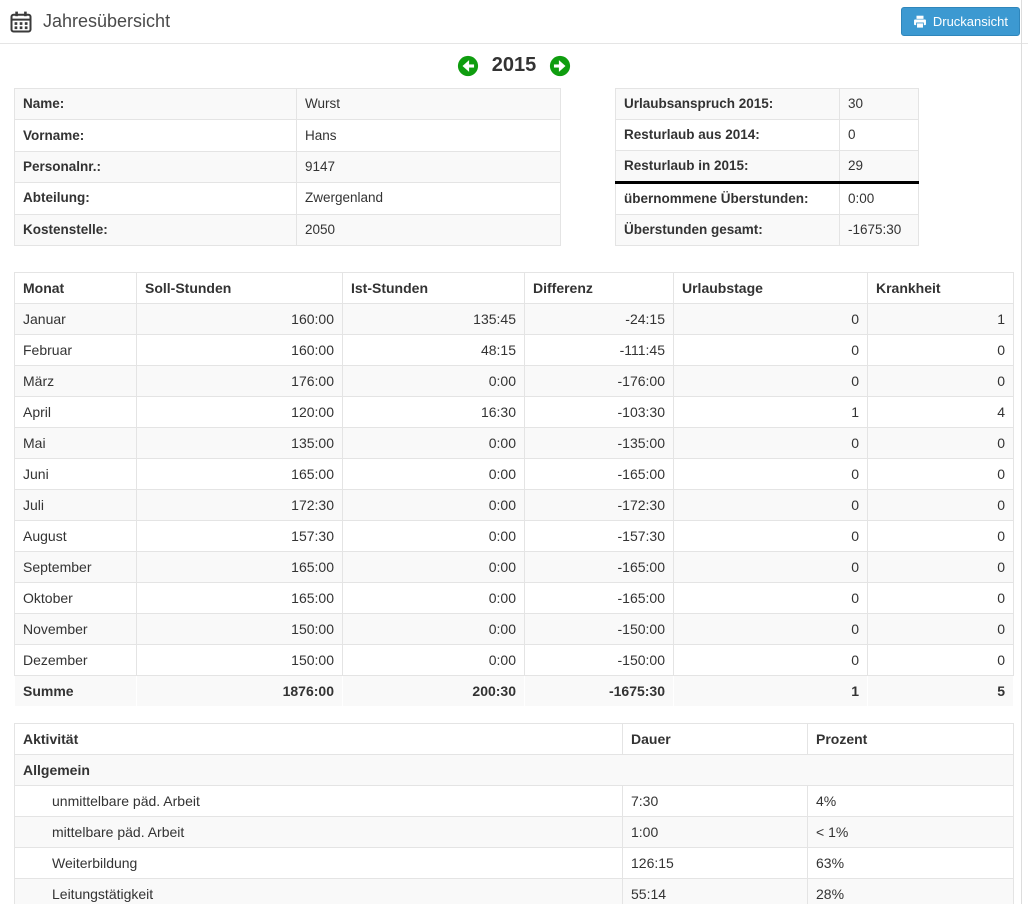 Image resolution: width=1028 pixels, height=904 pixels. What do you see at coordinates (514, 691) in the screenshot?
I see `summary-row: Summe 1876:00 200:30 -1675:30 1 5` at bounding box center [514, 691].